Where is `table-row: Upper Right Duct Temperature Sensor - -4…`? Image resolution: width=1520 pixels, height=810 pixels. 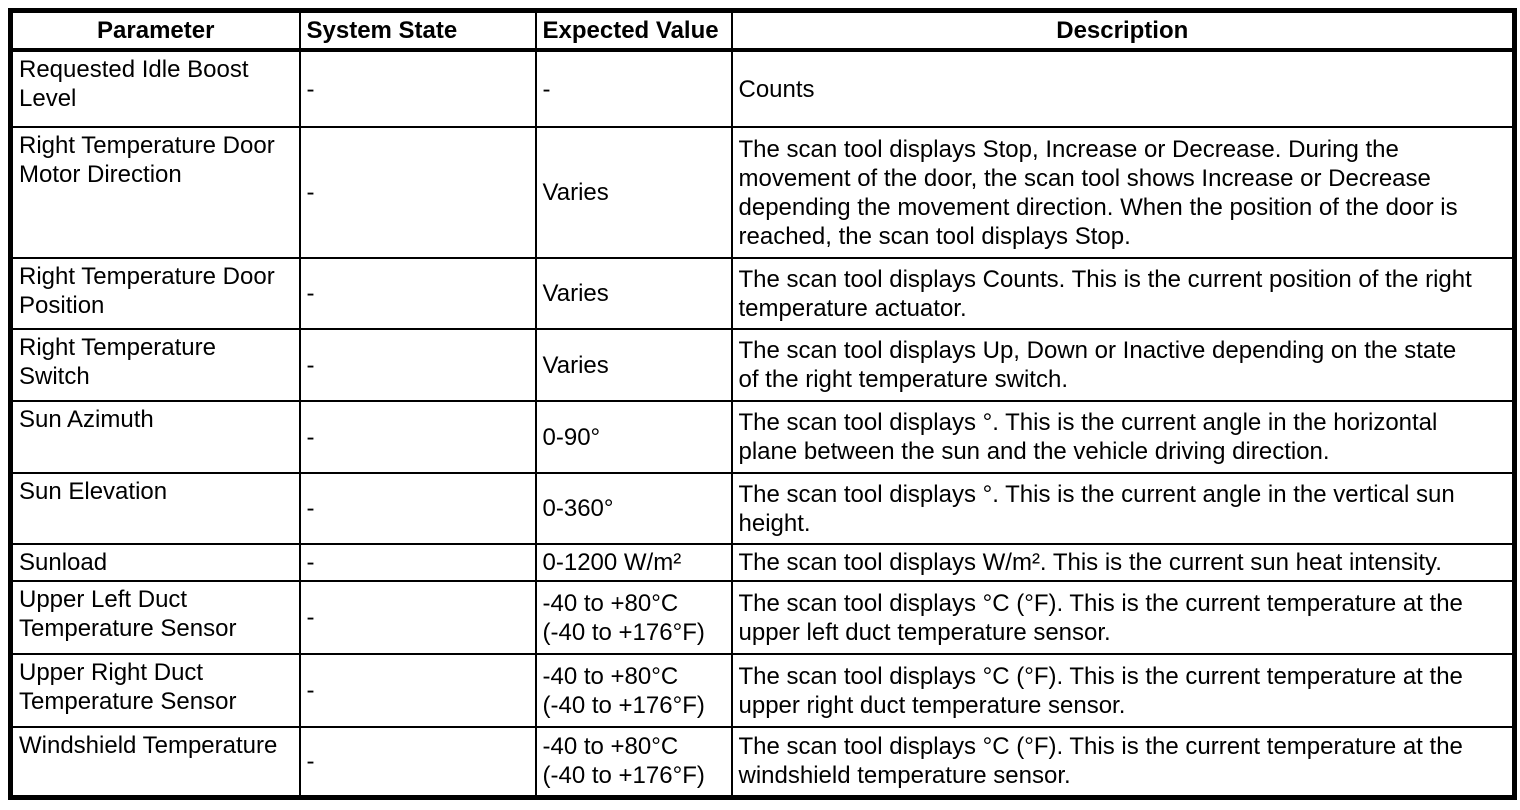
table-row: Upper Right Duct Temperature Sensor - -4… is located at coordinates (762, 690).